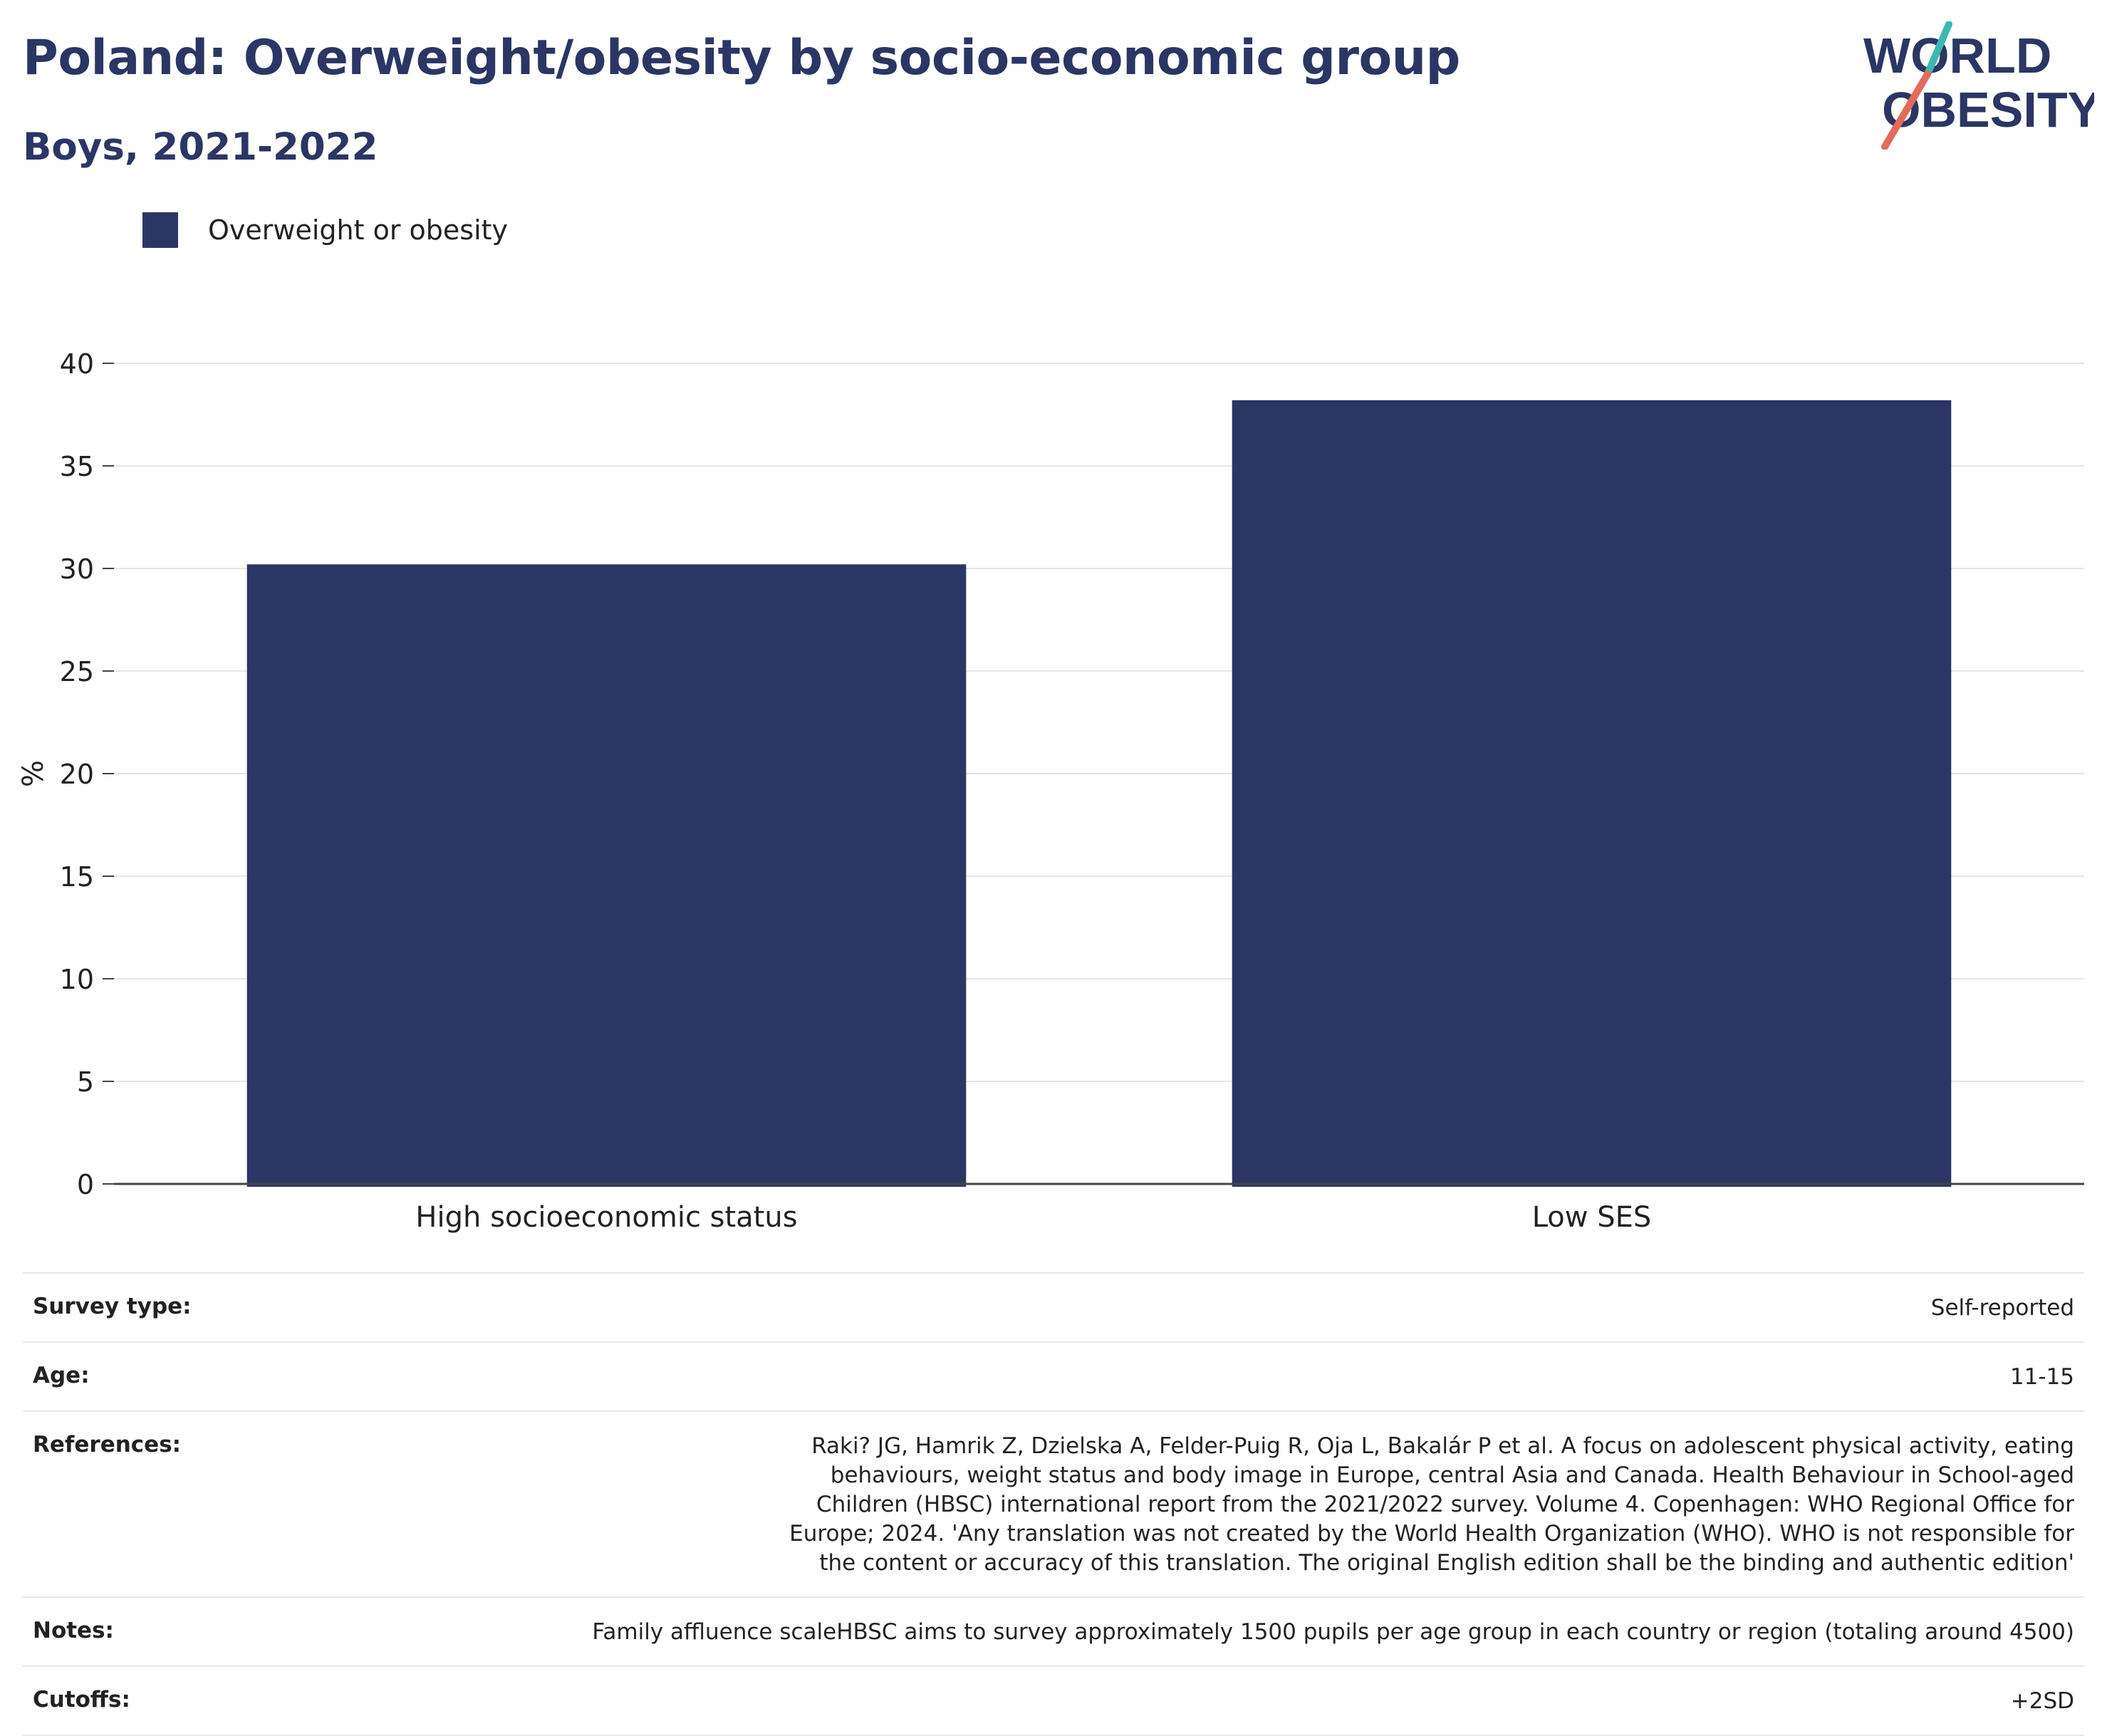  I want to click on y-tick-label: 35, so click(77, 466).